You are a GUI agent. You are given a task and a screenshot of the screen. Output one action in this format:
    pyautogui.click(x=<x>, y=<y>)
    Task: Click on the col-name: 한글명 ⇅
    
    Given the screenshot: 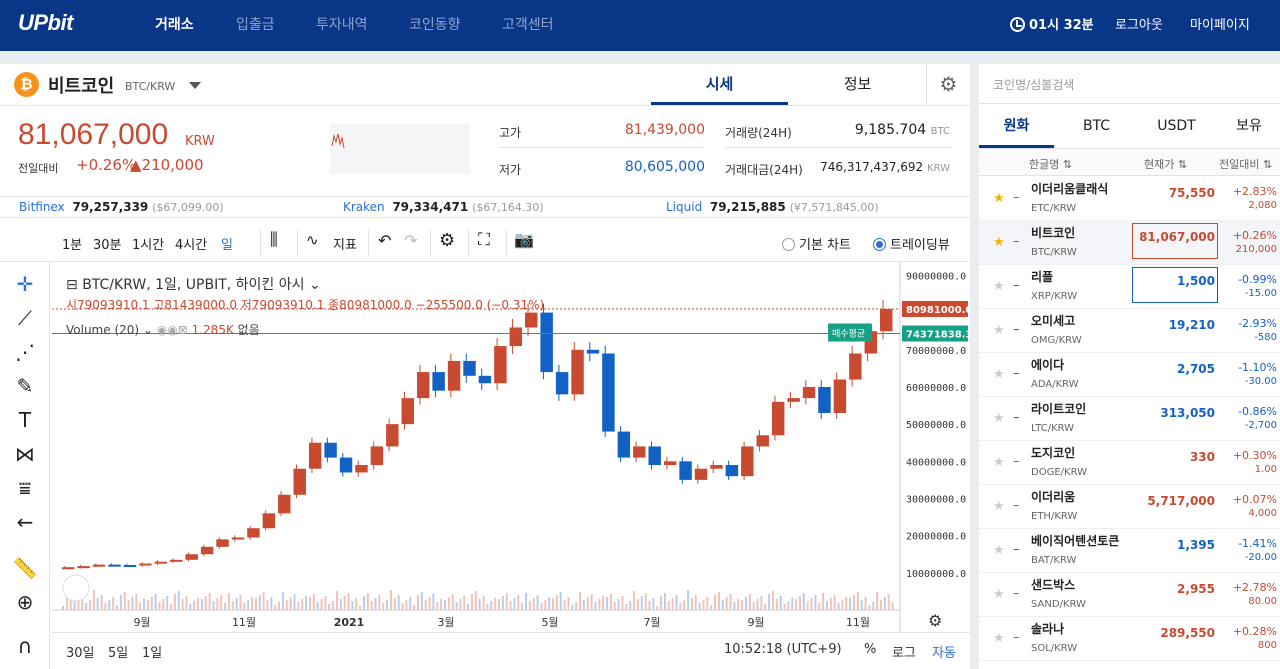 What is the action you would take?
    pyautogui.click(x=1051, y=164)
    